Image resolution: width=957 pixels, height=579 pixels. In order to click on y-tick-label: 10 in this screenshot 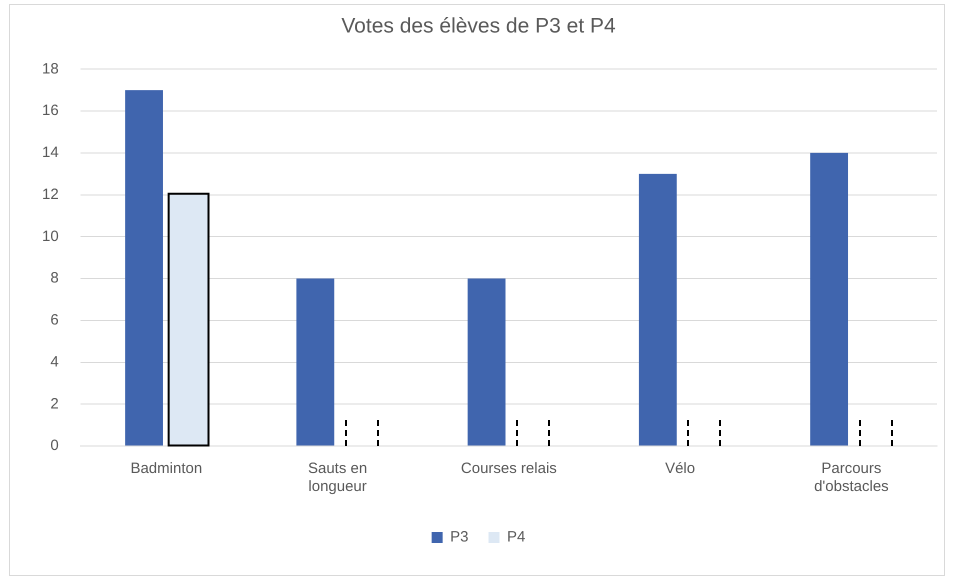, I will do `click(50, 236)`.